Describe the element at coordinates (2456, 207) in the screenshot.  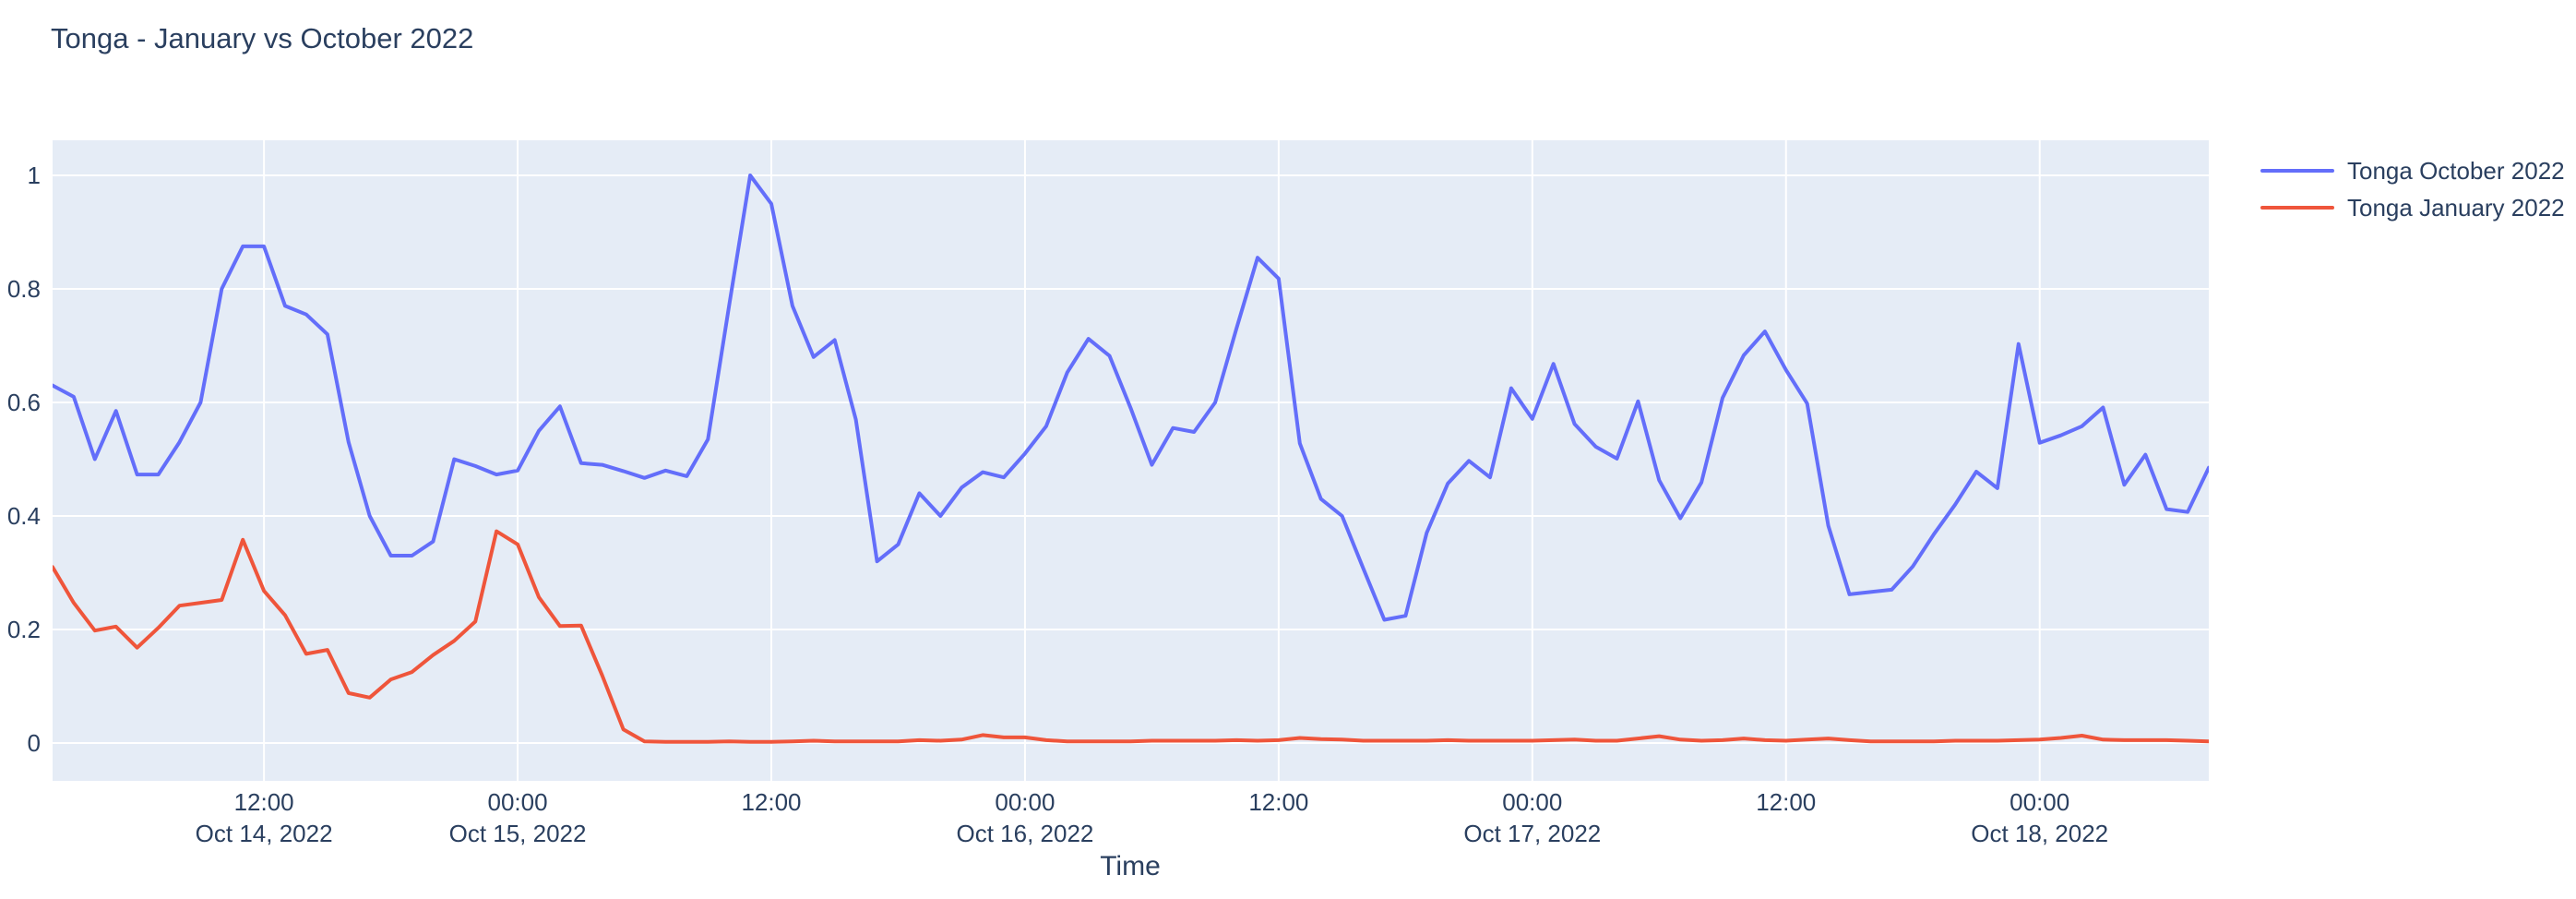
I see `legend-item-label: Tonga January 2022` at that location.